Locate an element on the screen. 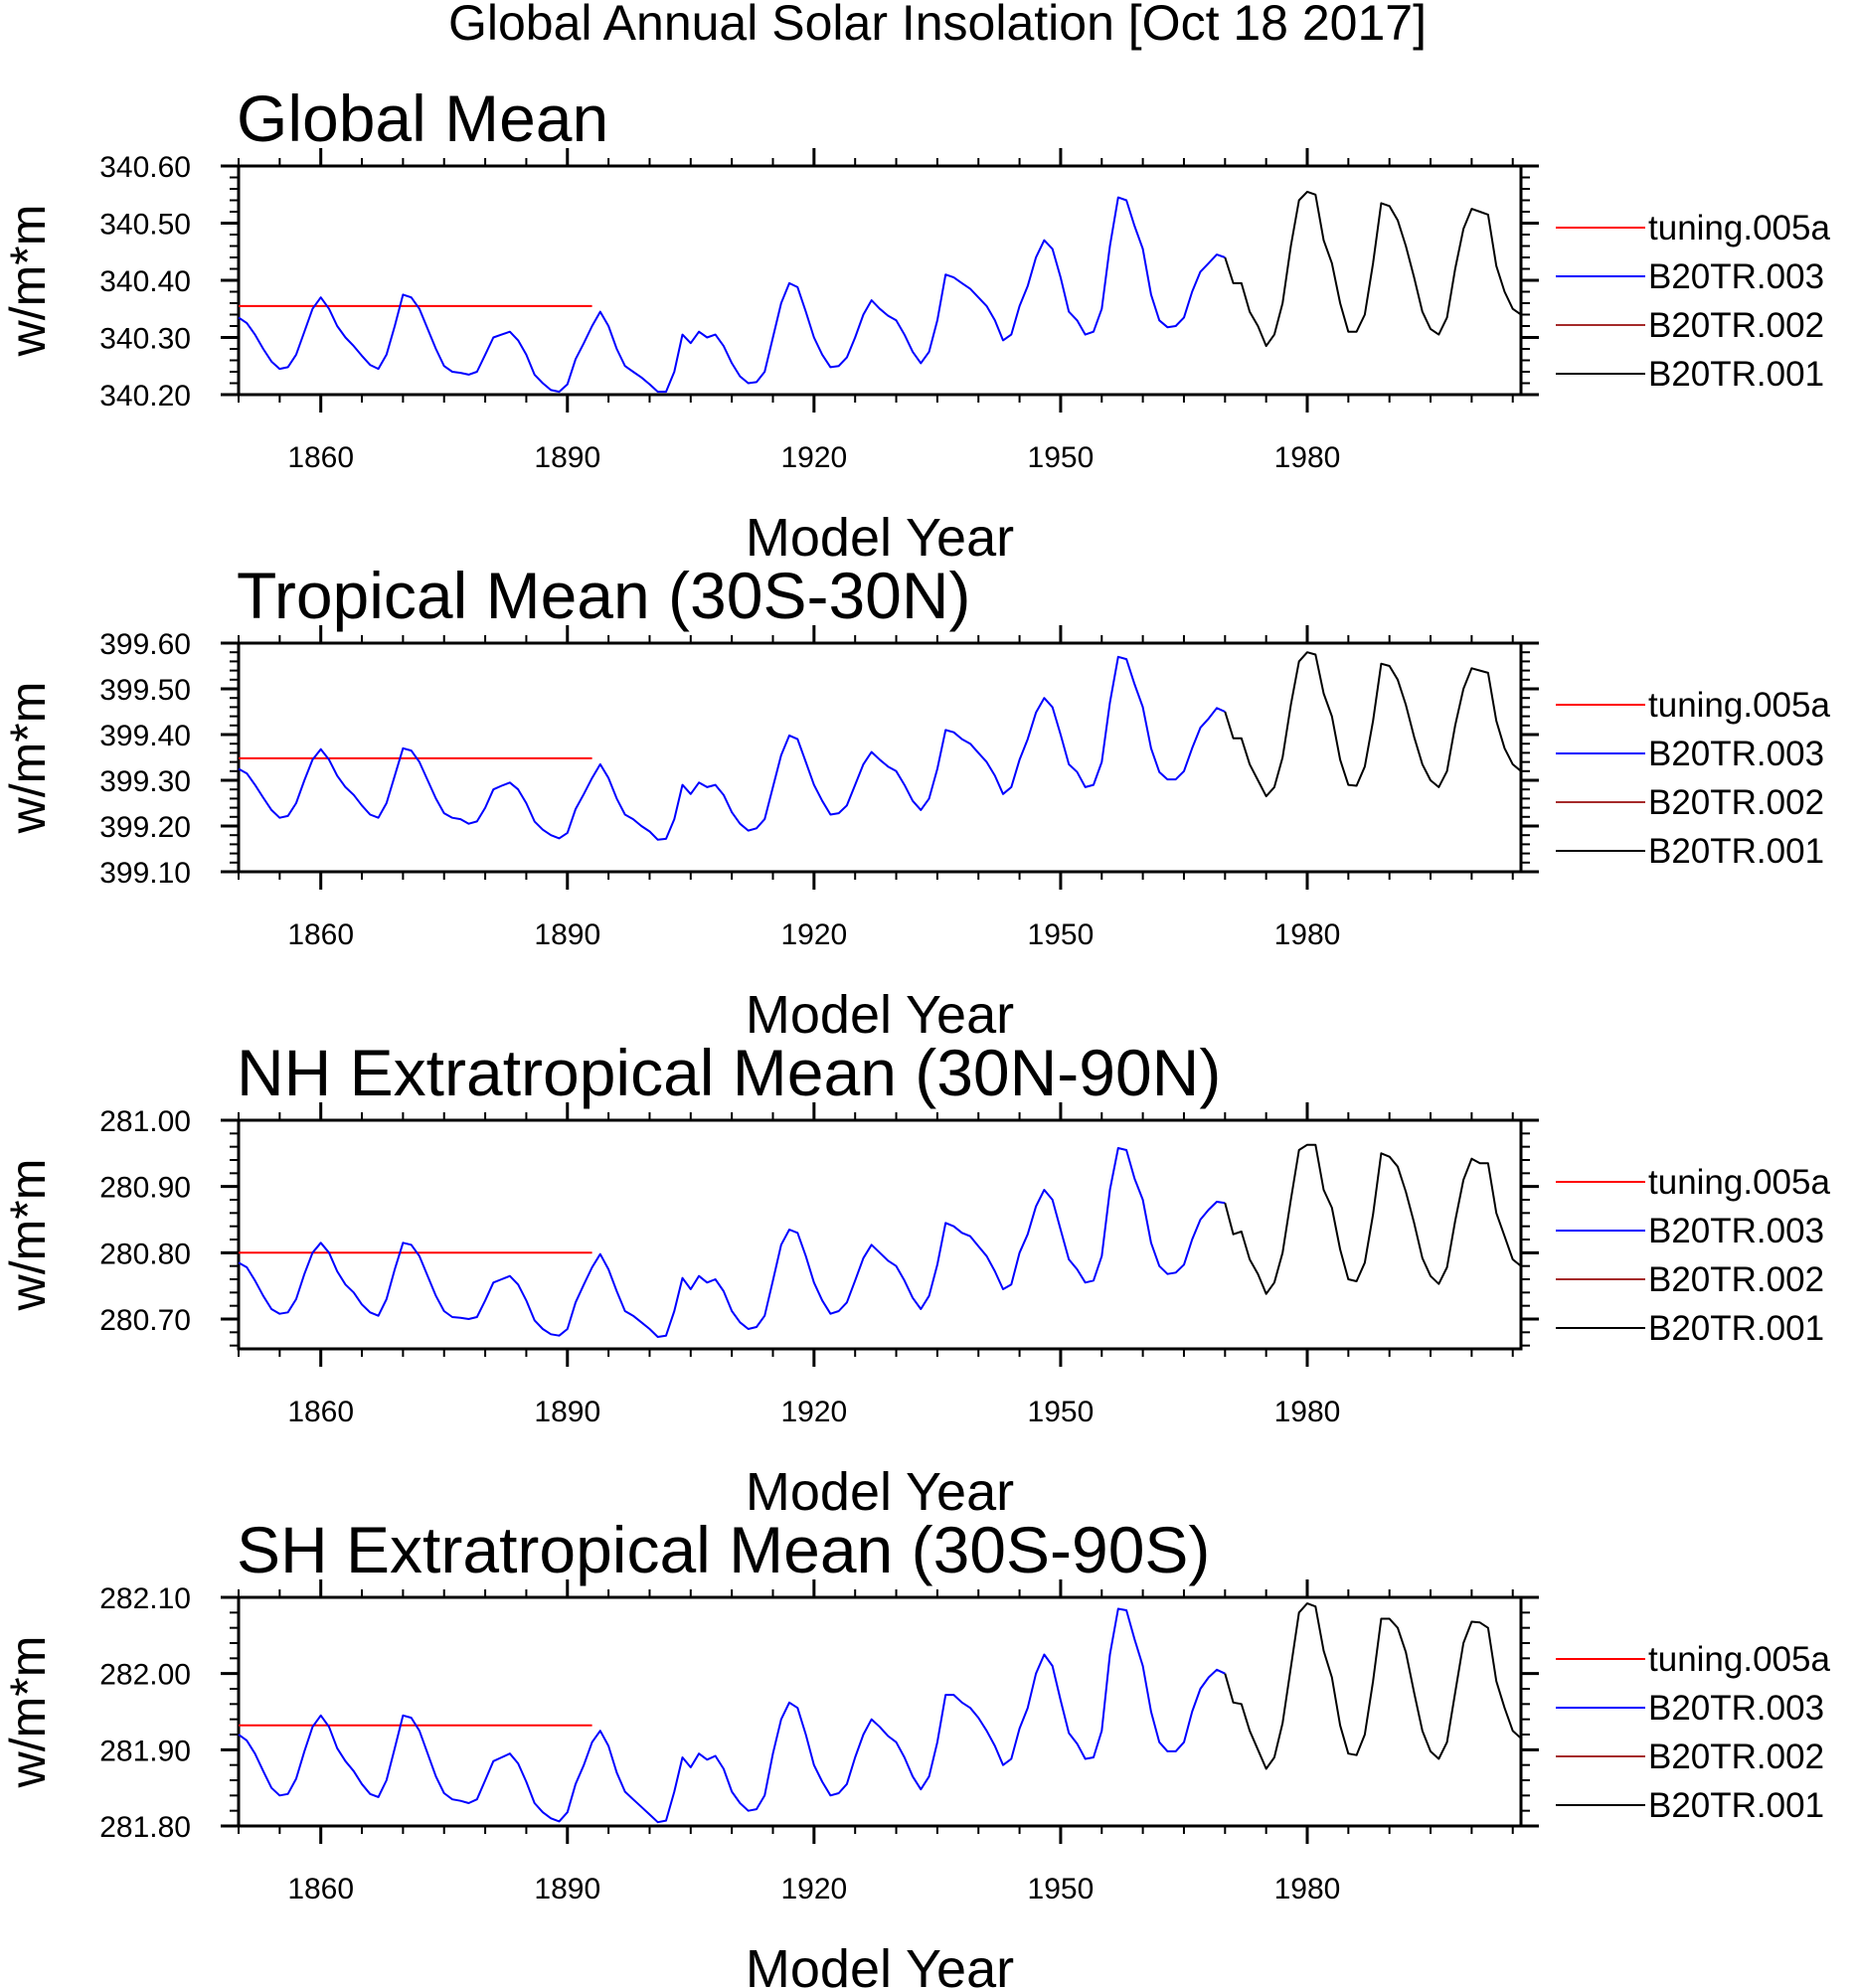  y-tick-label: 280.90 is located at coordinates (145, 1188).